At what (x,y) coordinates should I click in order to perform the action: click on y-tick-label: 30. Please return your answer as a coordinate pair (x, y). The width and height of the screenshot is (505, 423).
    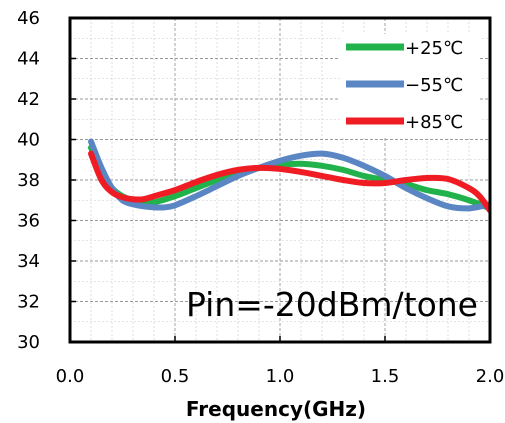
    Looking at the image, I should click on (28, 342).